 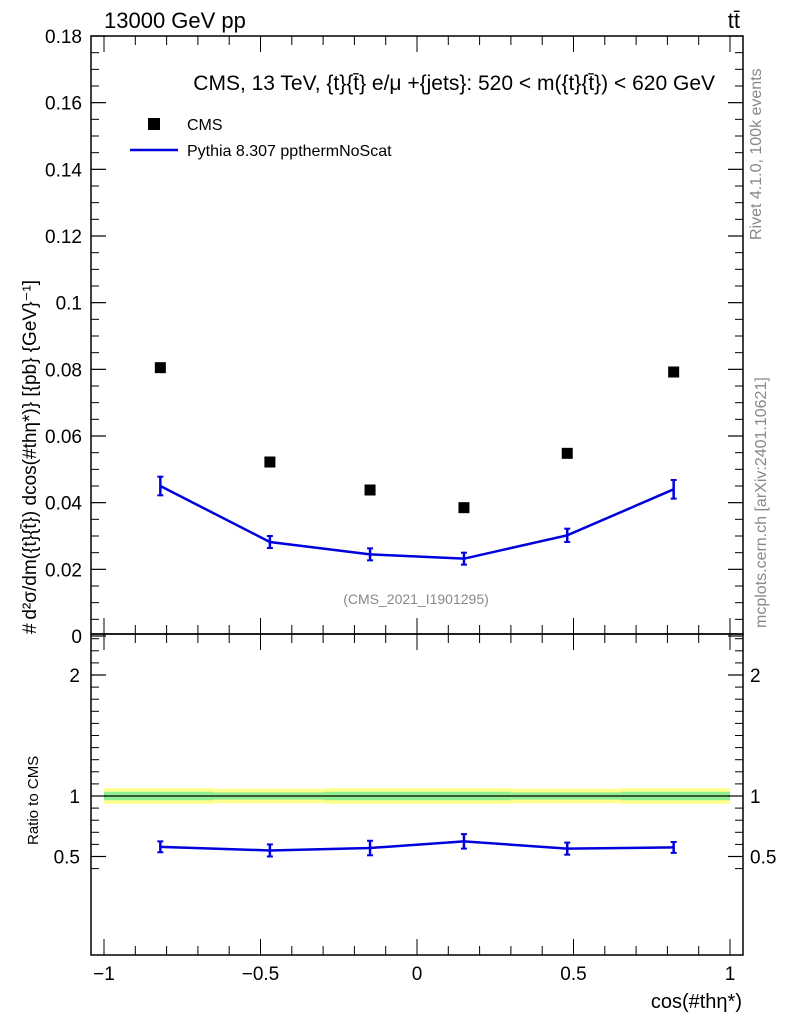 What do you see at coordinates (261, 138) in the screenshot?
I see `legend: CMS Pythia 8.307 ppthermNoScat` at bounding box center [261, 138].